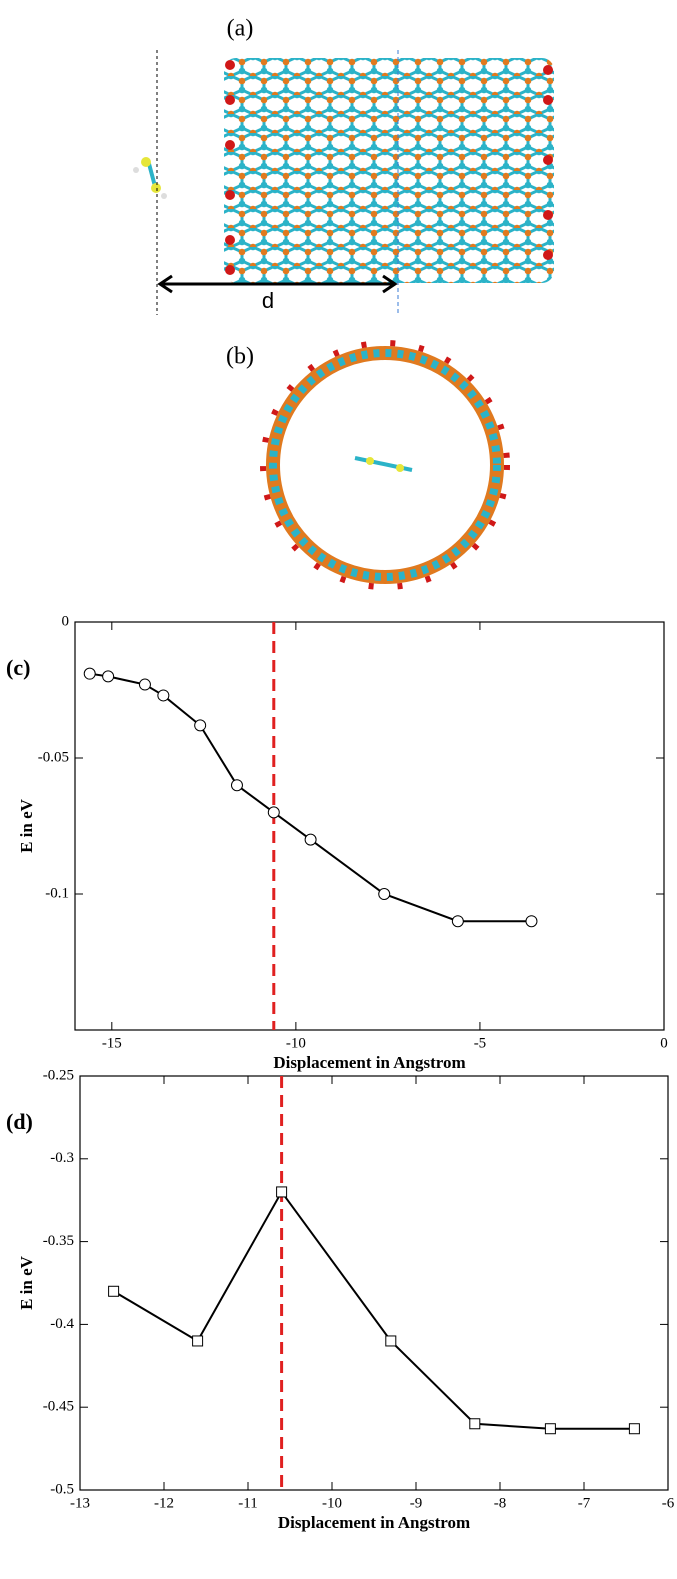  I want to click on x-tick-label: -6, so click(668, 1503).